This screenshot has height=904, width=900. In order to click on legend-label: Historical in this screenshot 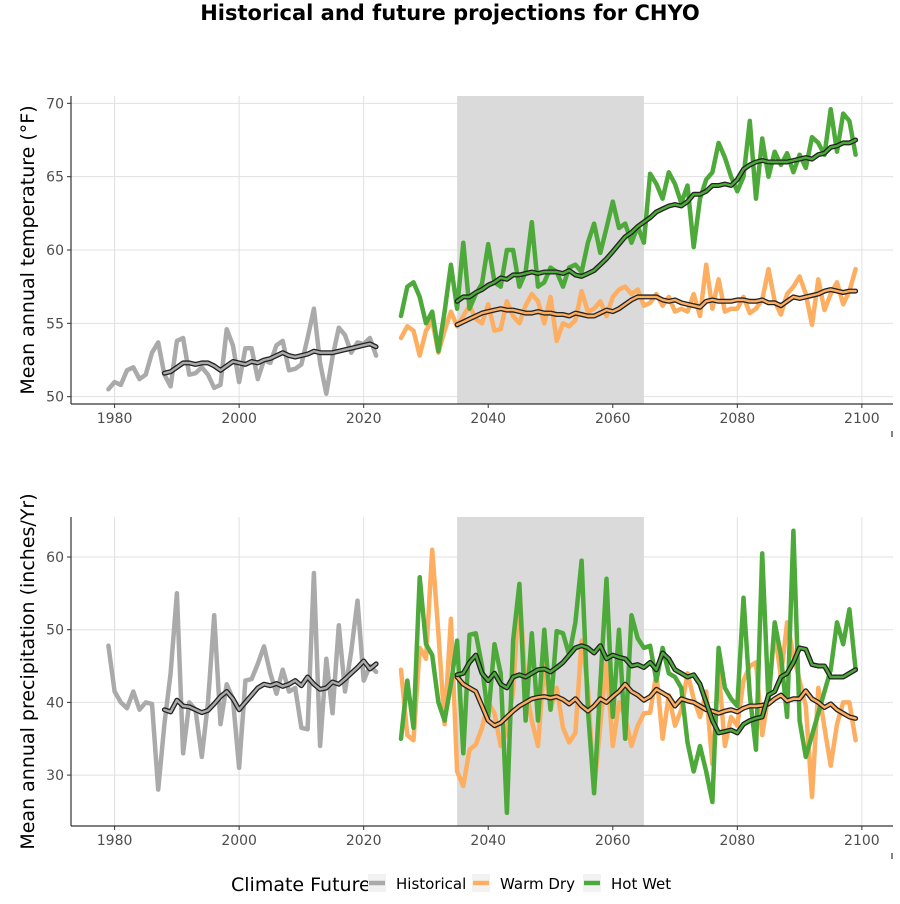, I will do `click(431, 884)`.